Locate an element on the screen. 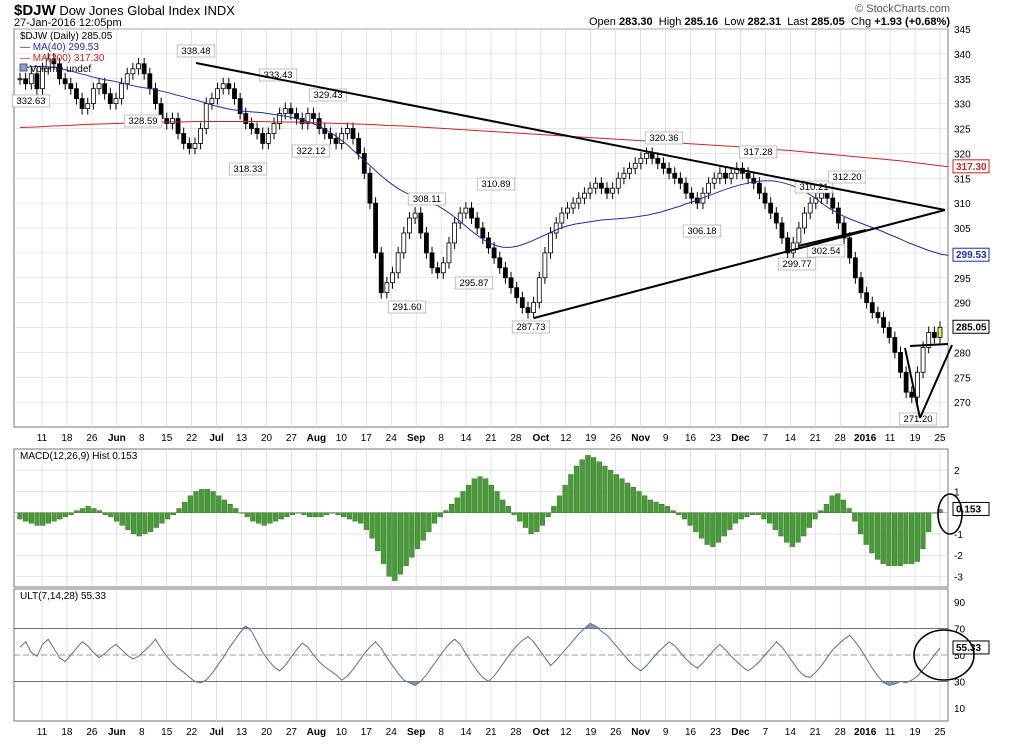 Image resolution: width=1032 pixels, height=749 pixels. x-tick-label: 20 is located at coordinates (267, 438).